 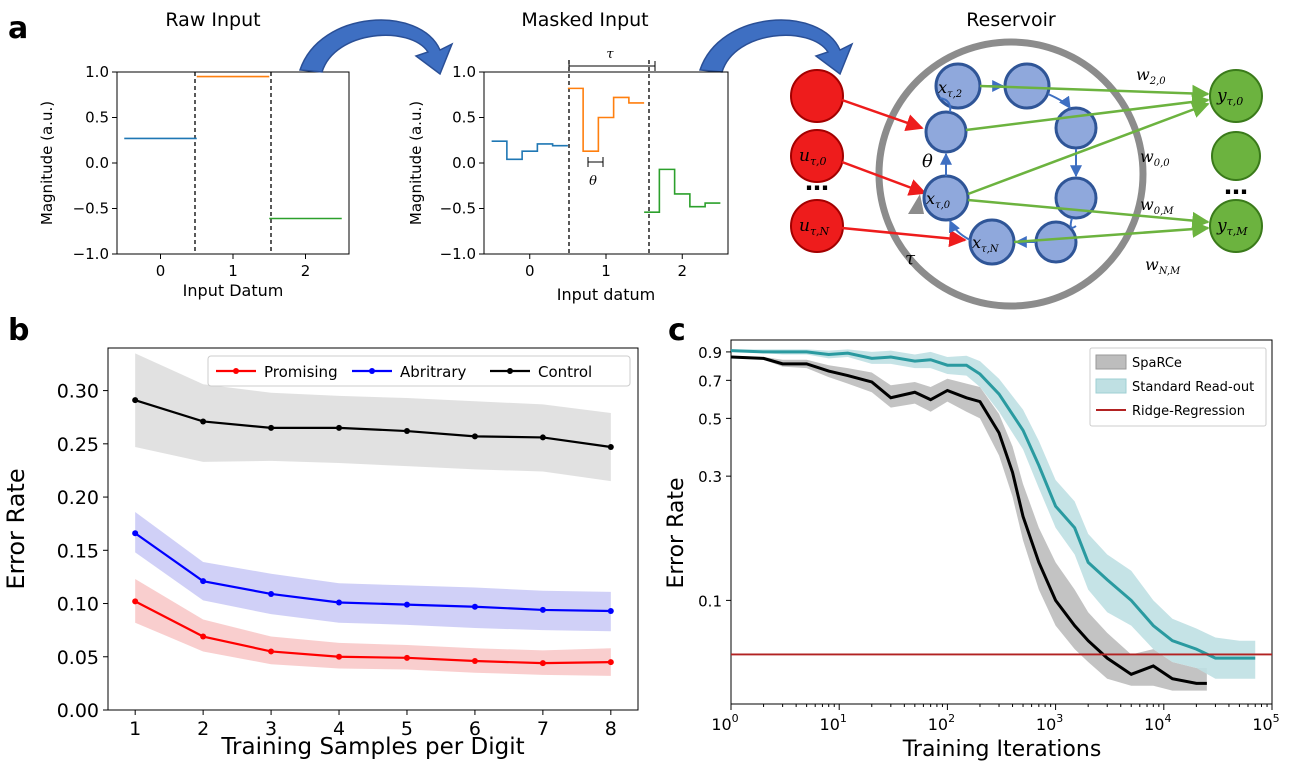 What do you see at coordinates (1232, 227) in the screenshot?
I see `output-label-M: yτ,M` at bounding box center [1232, 227].